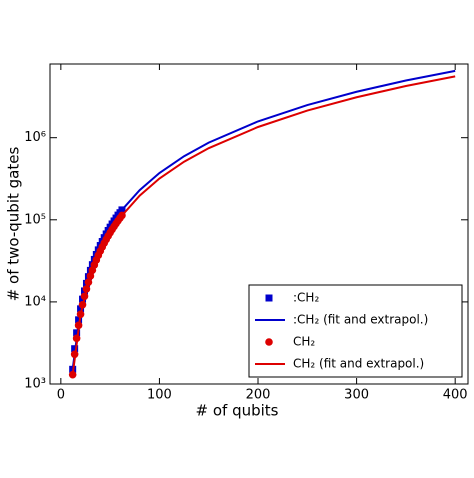 This screenshot has height=478, width=474. Describe the element at coordinates (258, 395) in the screenshot. I see `x-tick-label: 200` at that location.